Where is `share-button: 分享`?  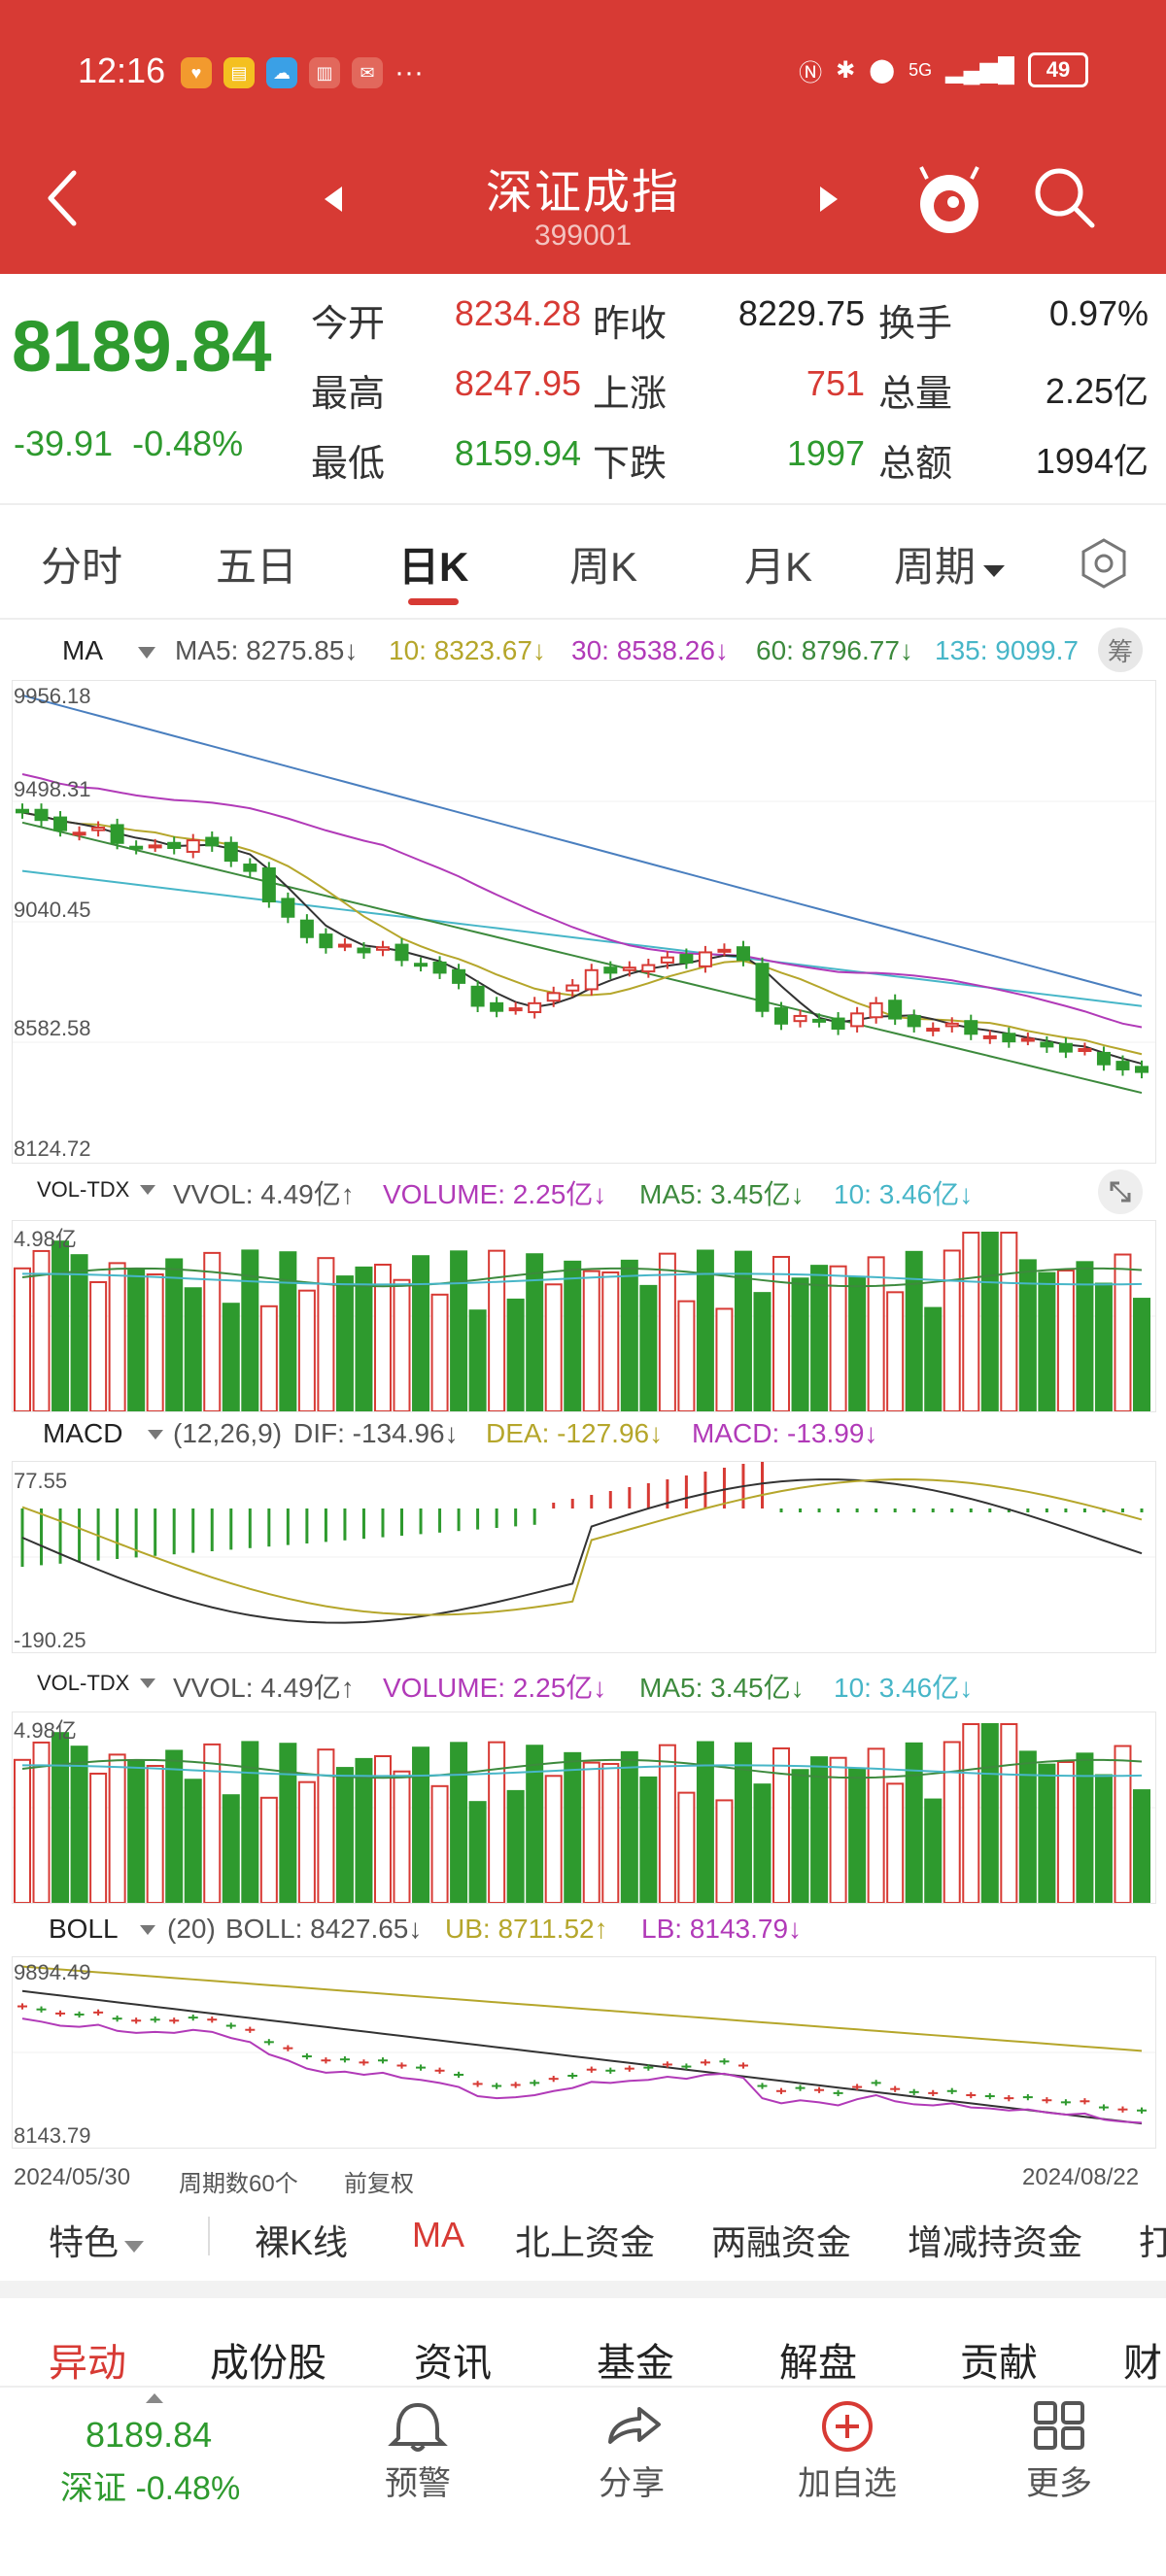 share-button: 分享 is located at coordinates (631, 2451).